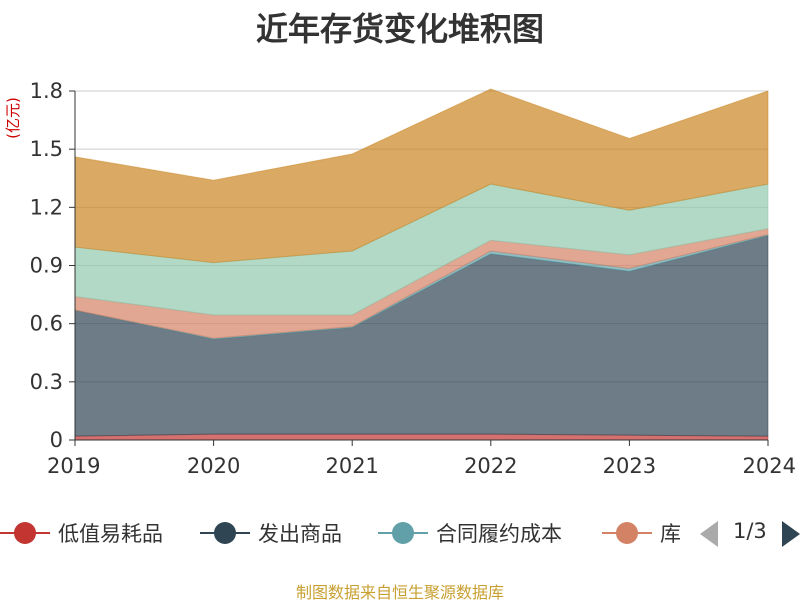 This screenshot has height=603, width=800. What do you see at coordinates (499, 534) in the screenshot?
I see `legend-label: 合同履约成本` at bounding box center [499, 534].